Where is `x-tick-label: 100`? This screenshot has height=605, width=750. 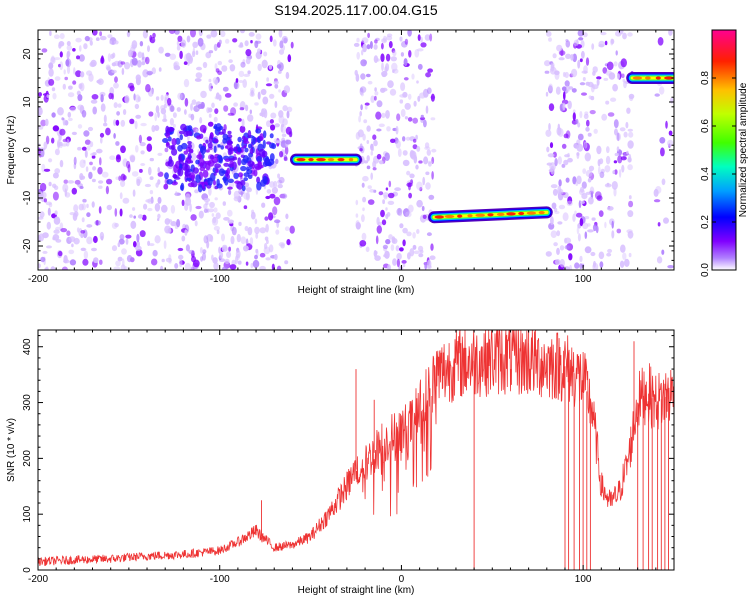
x-tick-label: 100 is located at coordinates (583, 579).